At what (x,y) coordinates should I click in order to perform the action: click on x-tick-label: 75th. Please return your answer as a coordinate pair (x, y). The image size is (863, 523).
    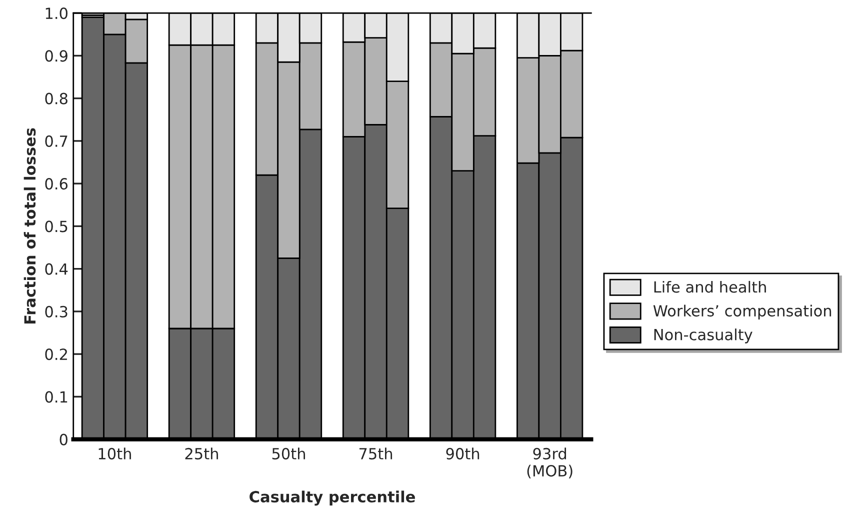
    Looking at the image, I should click on (375, 454).